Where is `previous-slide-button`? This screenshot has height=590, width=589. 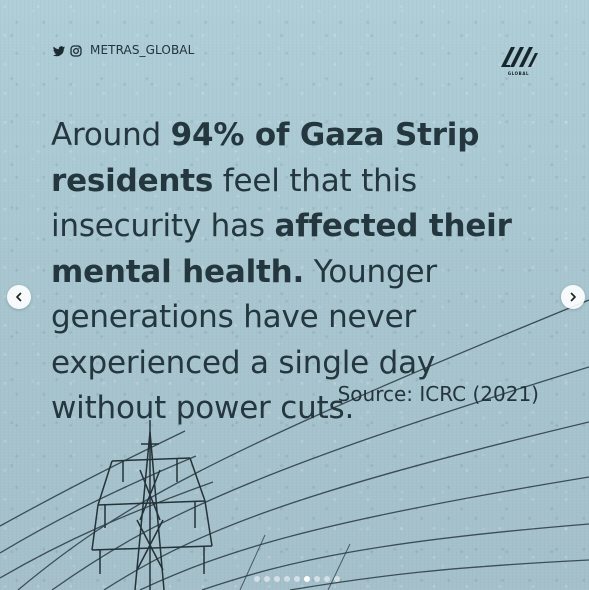
previous-slide-button is located at coordinates (19, 297).